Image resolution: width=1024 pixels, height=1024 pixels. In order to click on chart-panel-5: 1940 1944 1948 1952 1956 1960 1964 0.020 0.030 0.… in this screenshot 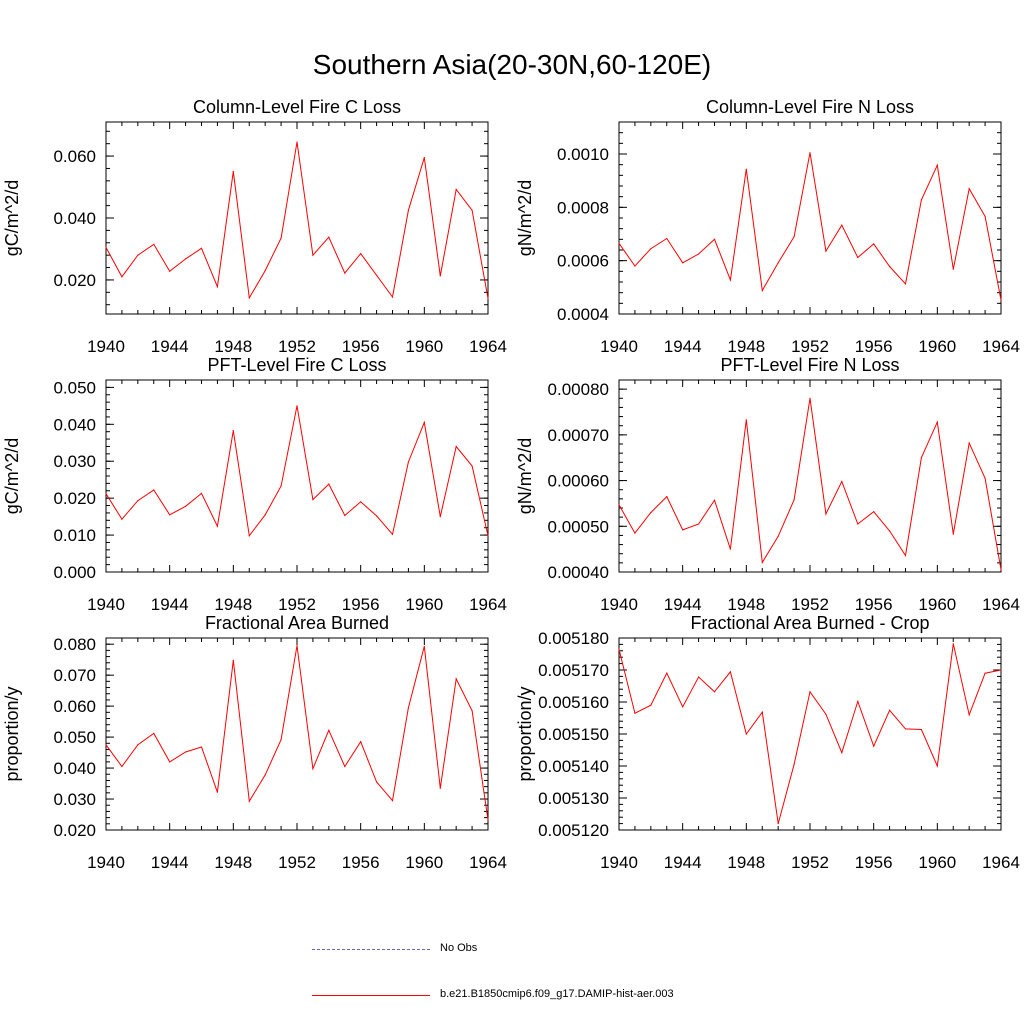, I will do `click(254, 742)`.